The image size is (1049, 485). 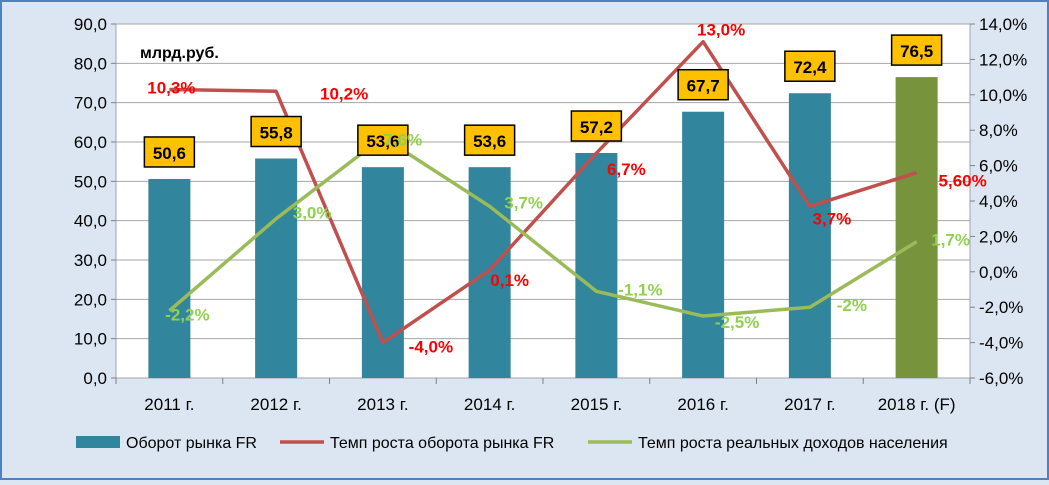 I want to click on bar-label: 55,8, so click(x=276, y=131).